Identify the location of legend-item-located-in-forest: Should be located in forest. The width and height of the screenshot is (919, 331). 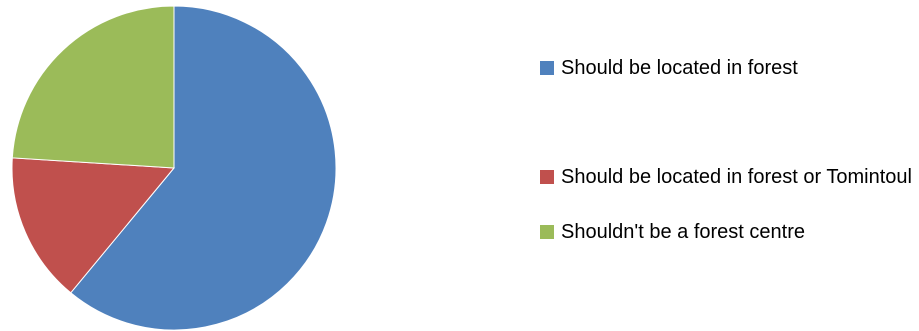
(729, 68).